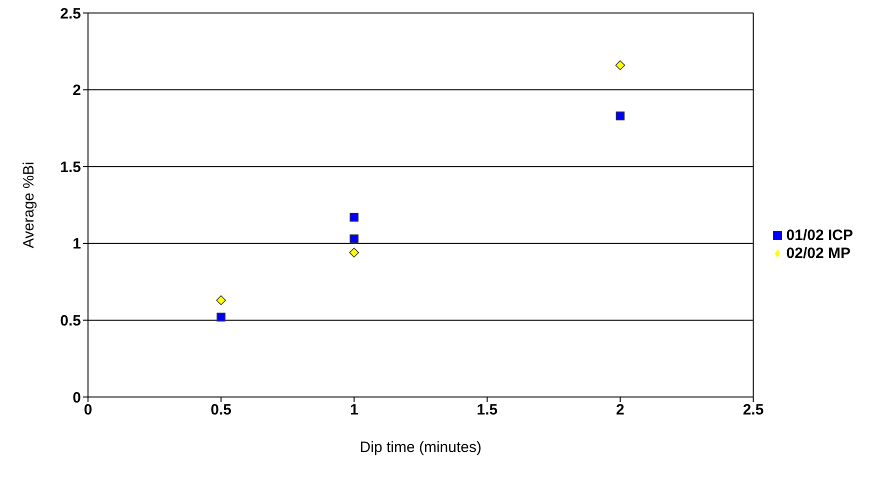 The width and height of the screenshot is (881, 490). What do you see at coordinates (76, 91) in the screenshot?
I see `y-tick-label: 2` at bounding box center [76, 91].